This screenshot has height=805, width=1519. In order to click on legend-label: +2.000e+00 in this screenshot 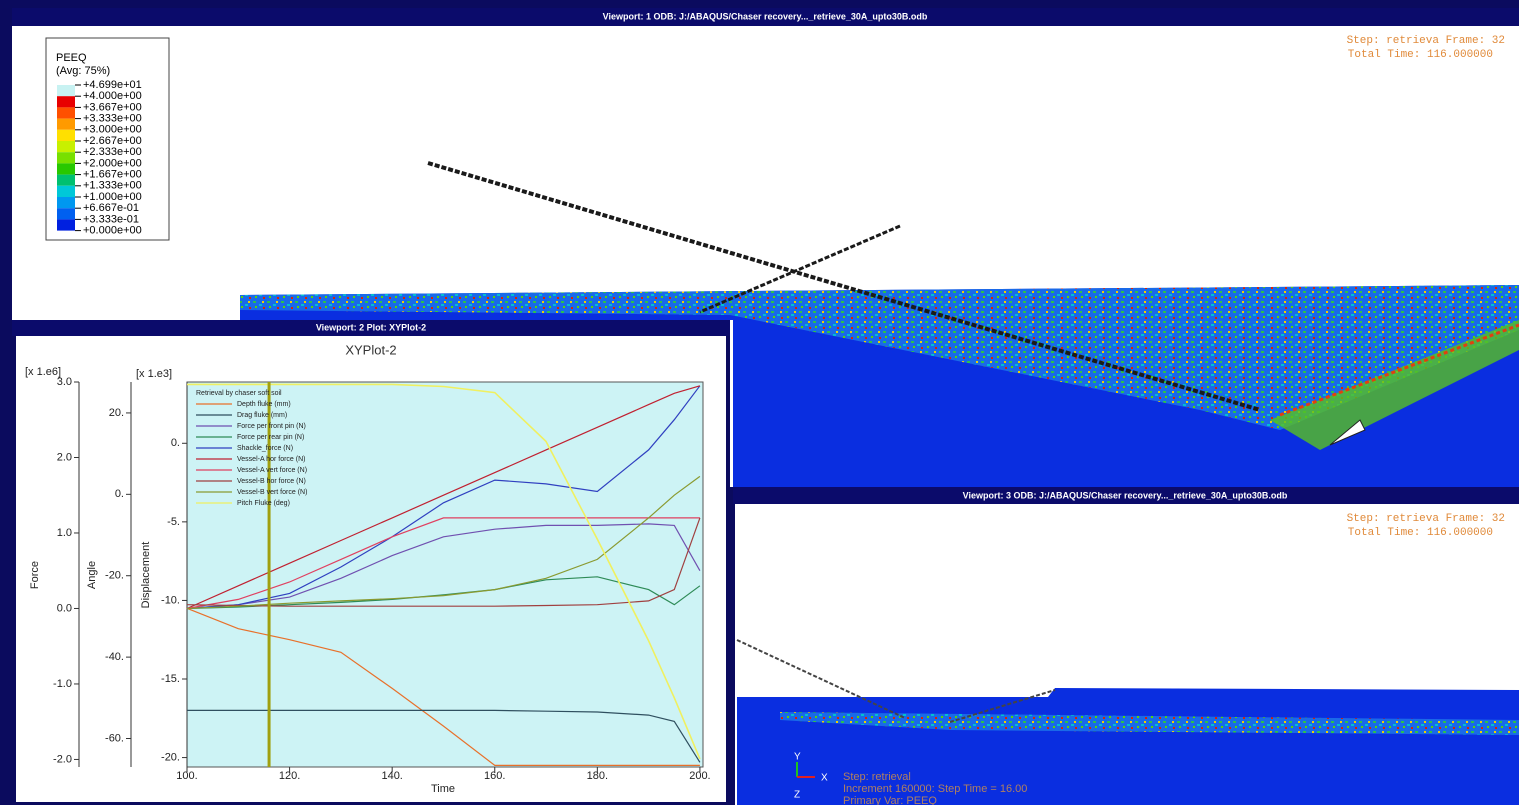, I will do `click(112, 163)`.